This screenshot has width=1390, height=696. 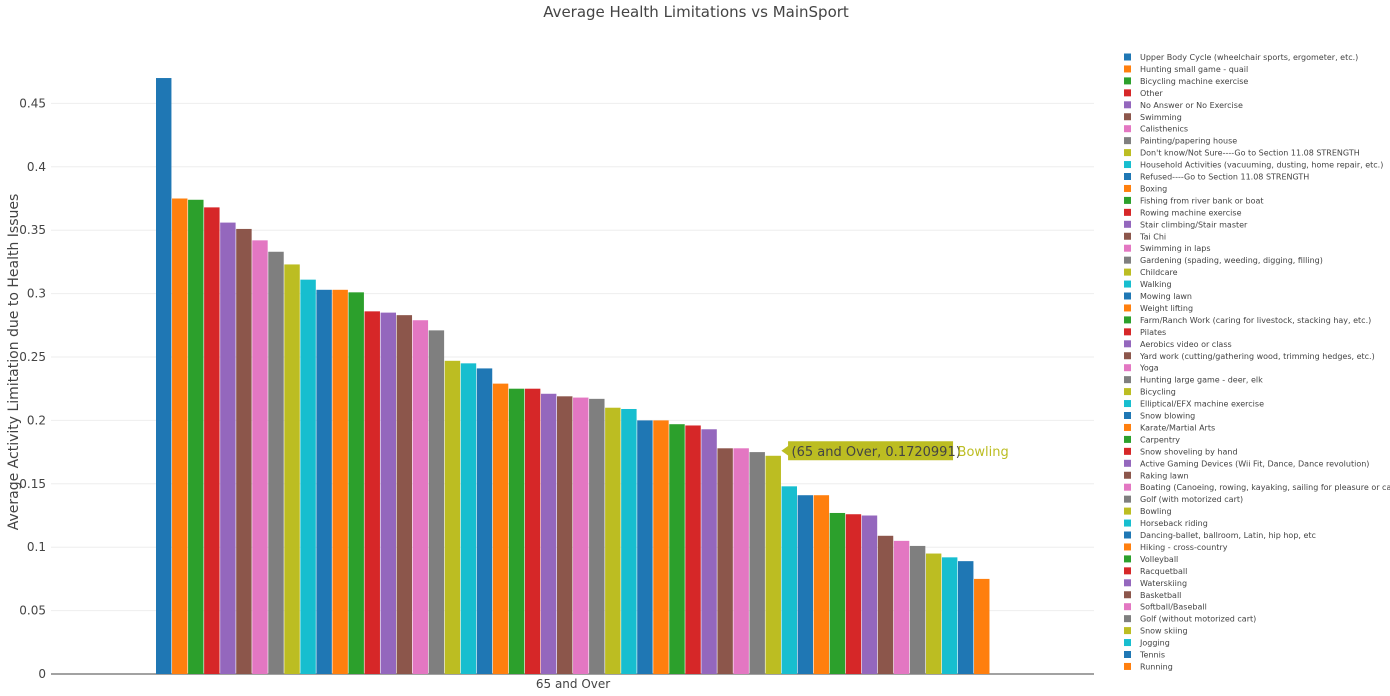 What do you see at coordinates (1166, 523) in the screenshot?
I see `legend-item: Horseback riding` at bounding box center [1166, 523].